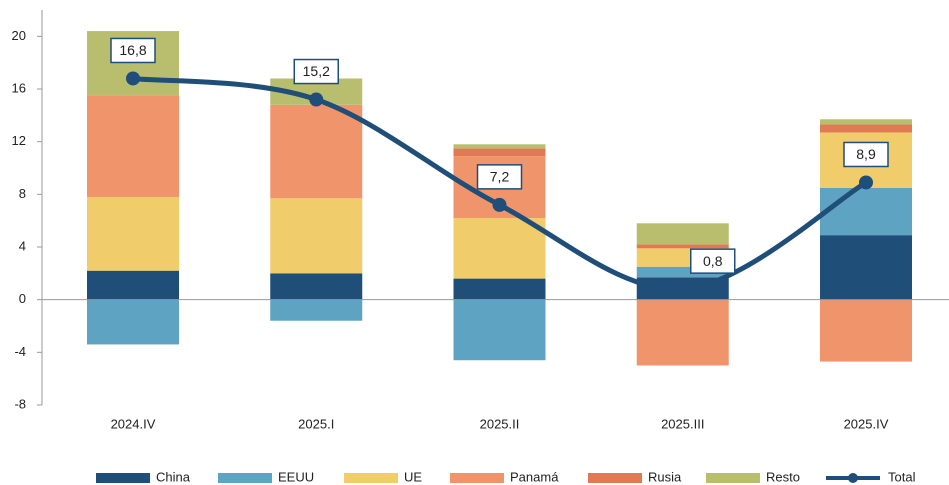 This screenshot has height=485, width=949. I want to click on y-tick-label: 0, so click(22, 298).